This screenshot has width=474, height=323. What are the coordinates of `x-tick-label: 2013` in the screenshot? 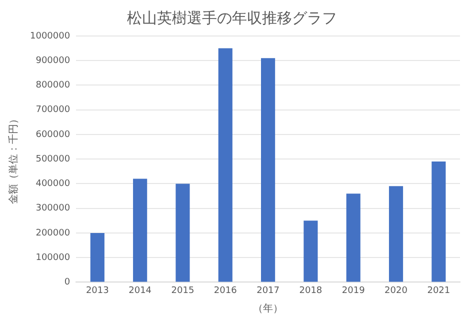 It's located at (97, 291).